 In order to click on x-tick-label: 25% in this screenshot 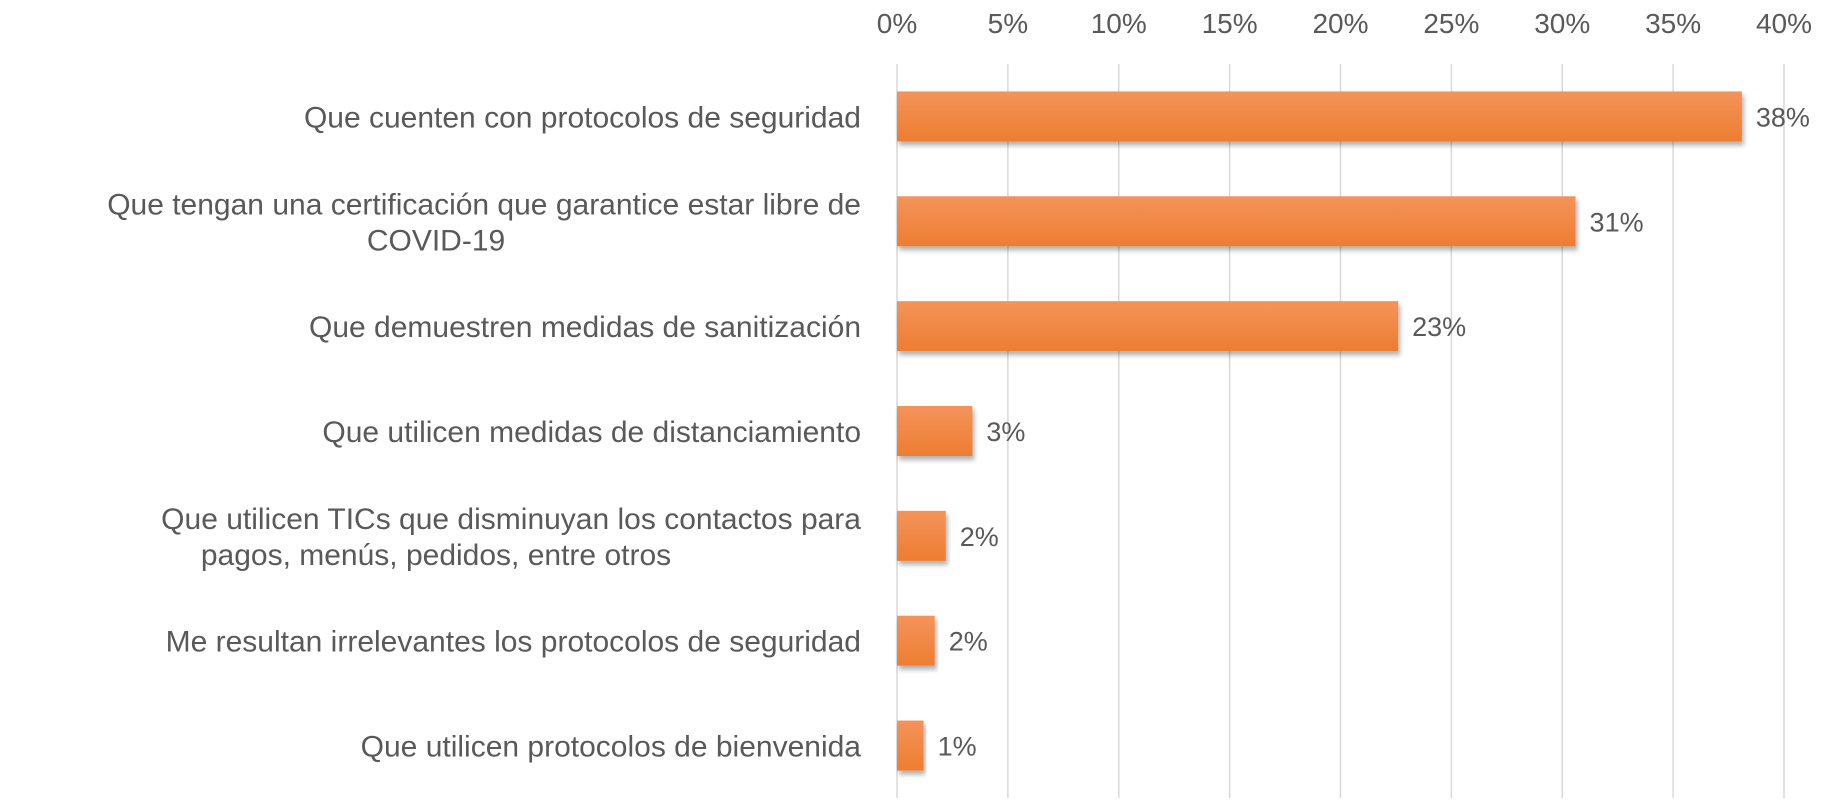, I will do `click(1451, 23)`.